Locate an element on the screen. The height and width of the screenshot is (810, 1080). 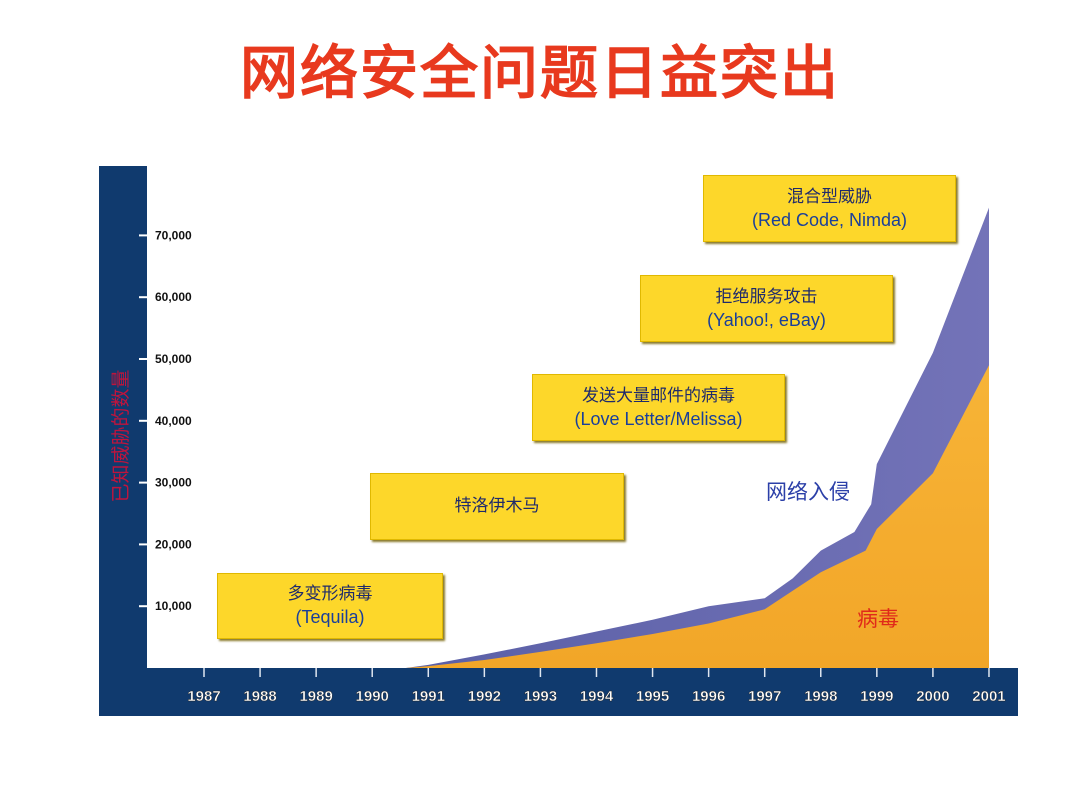
callout-zh: 混合型威胁 is located at coordinates (829, 196).